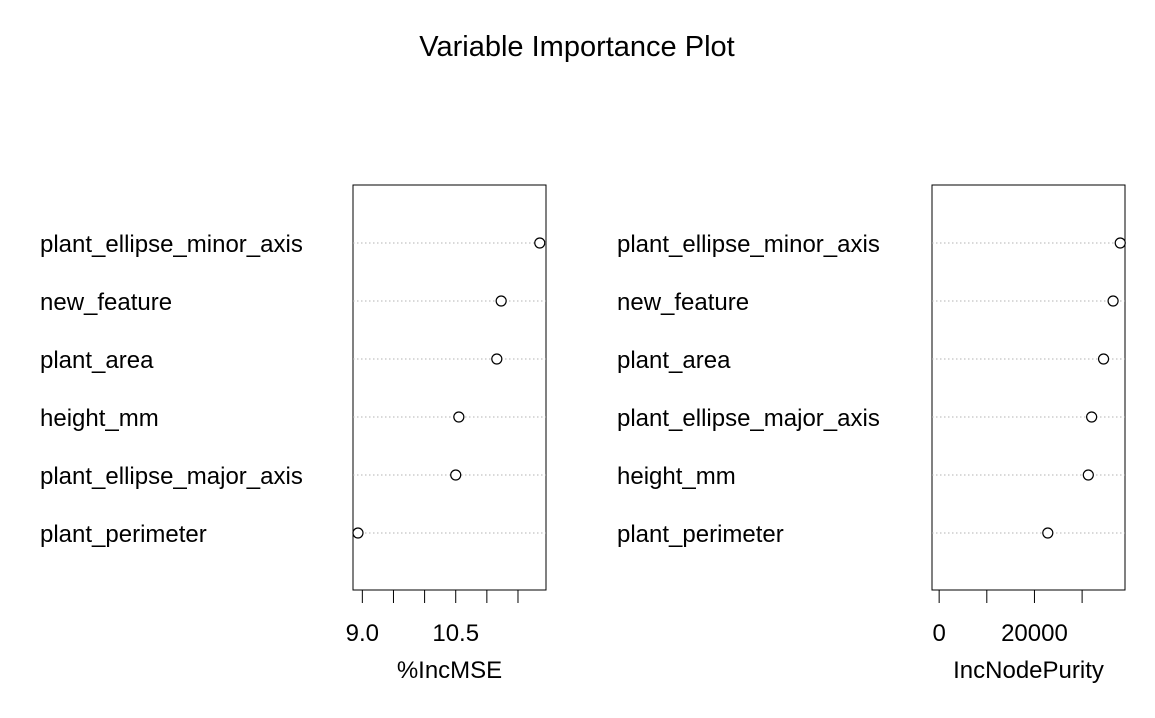 This screenshot has height=718, width=1155. I want to click on x-tick-label: 10.5, so click(455, 633).